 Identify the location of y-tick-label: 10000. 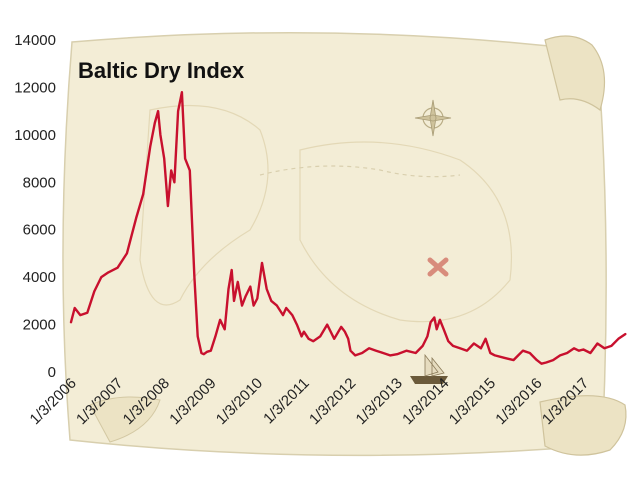
(35, 135).